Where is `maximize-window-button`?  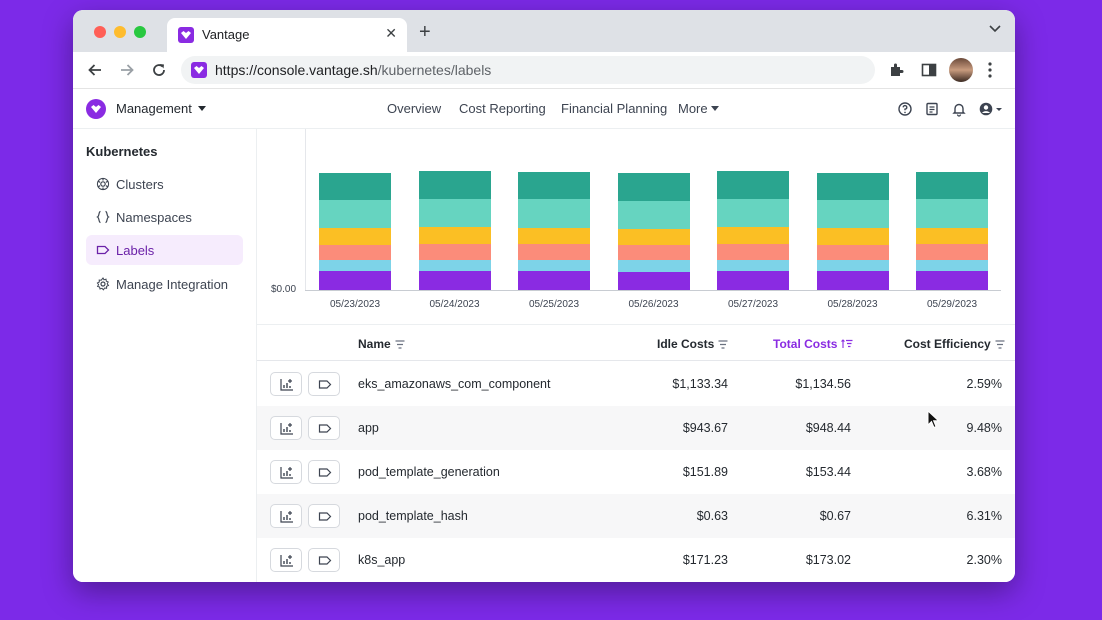 maximize-window-button is located at coordinates (140, 32).